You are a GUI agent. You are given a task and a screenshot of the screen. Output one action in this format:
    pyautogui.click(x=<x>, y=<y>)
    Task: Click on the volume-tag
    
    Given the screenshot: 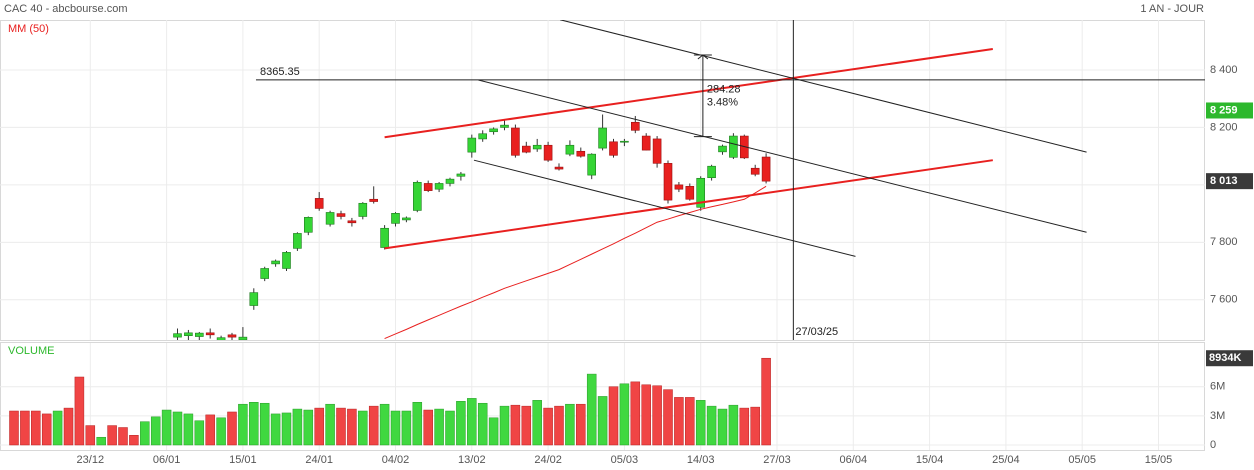 What is the action you would take?
    pyautogui.click(x=1229, y=358)
    